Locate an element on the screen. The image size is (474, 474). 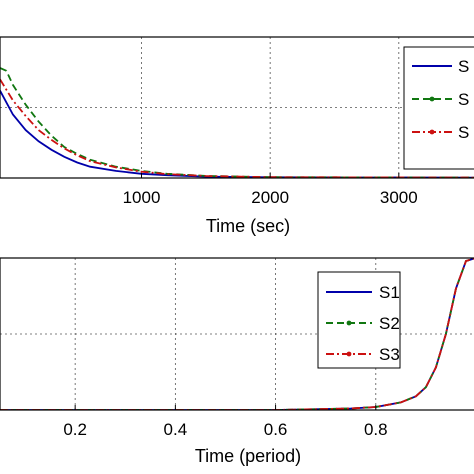
legend-entry-1: S is located at coordinates (463, 66).